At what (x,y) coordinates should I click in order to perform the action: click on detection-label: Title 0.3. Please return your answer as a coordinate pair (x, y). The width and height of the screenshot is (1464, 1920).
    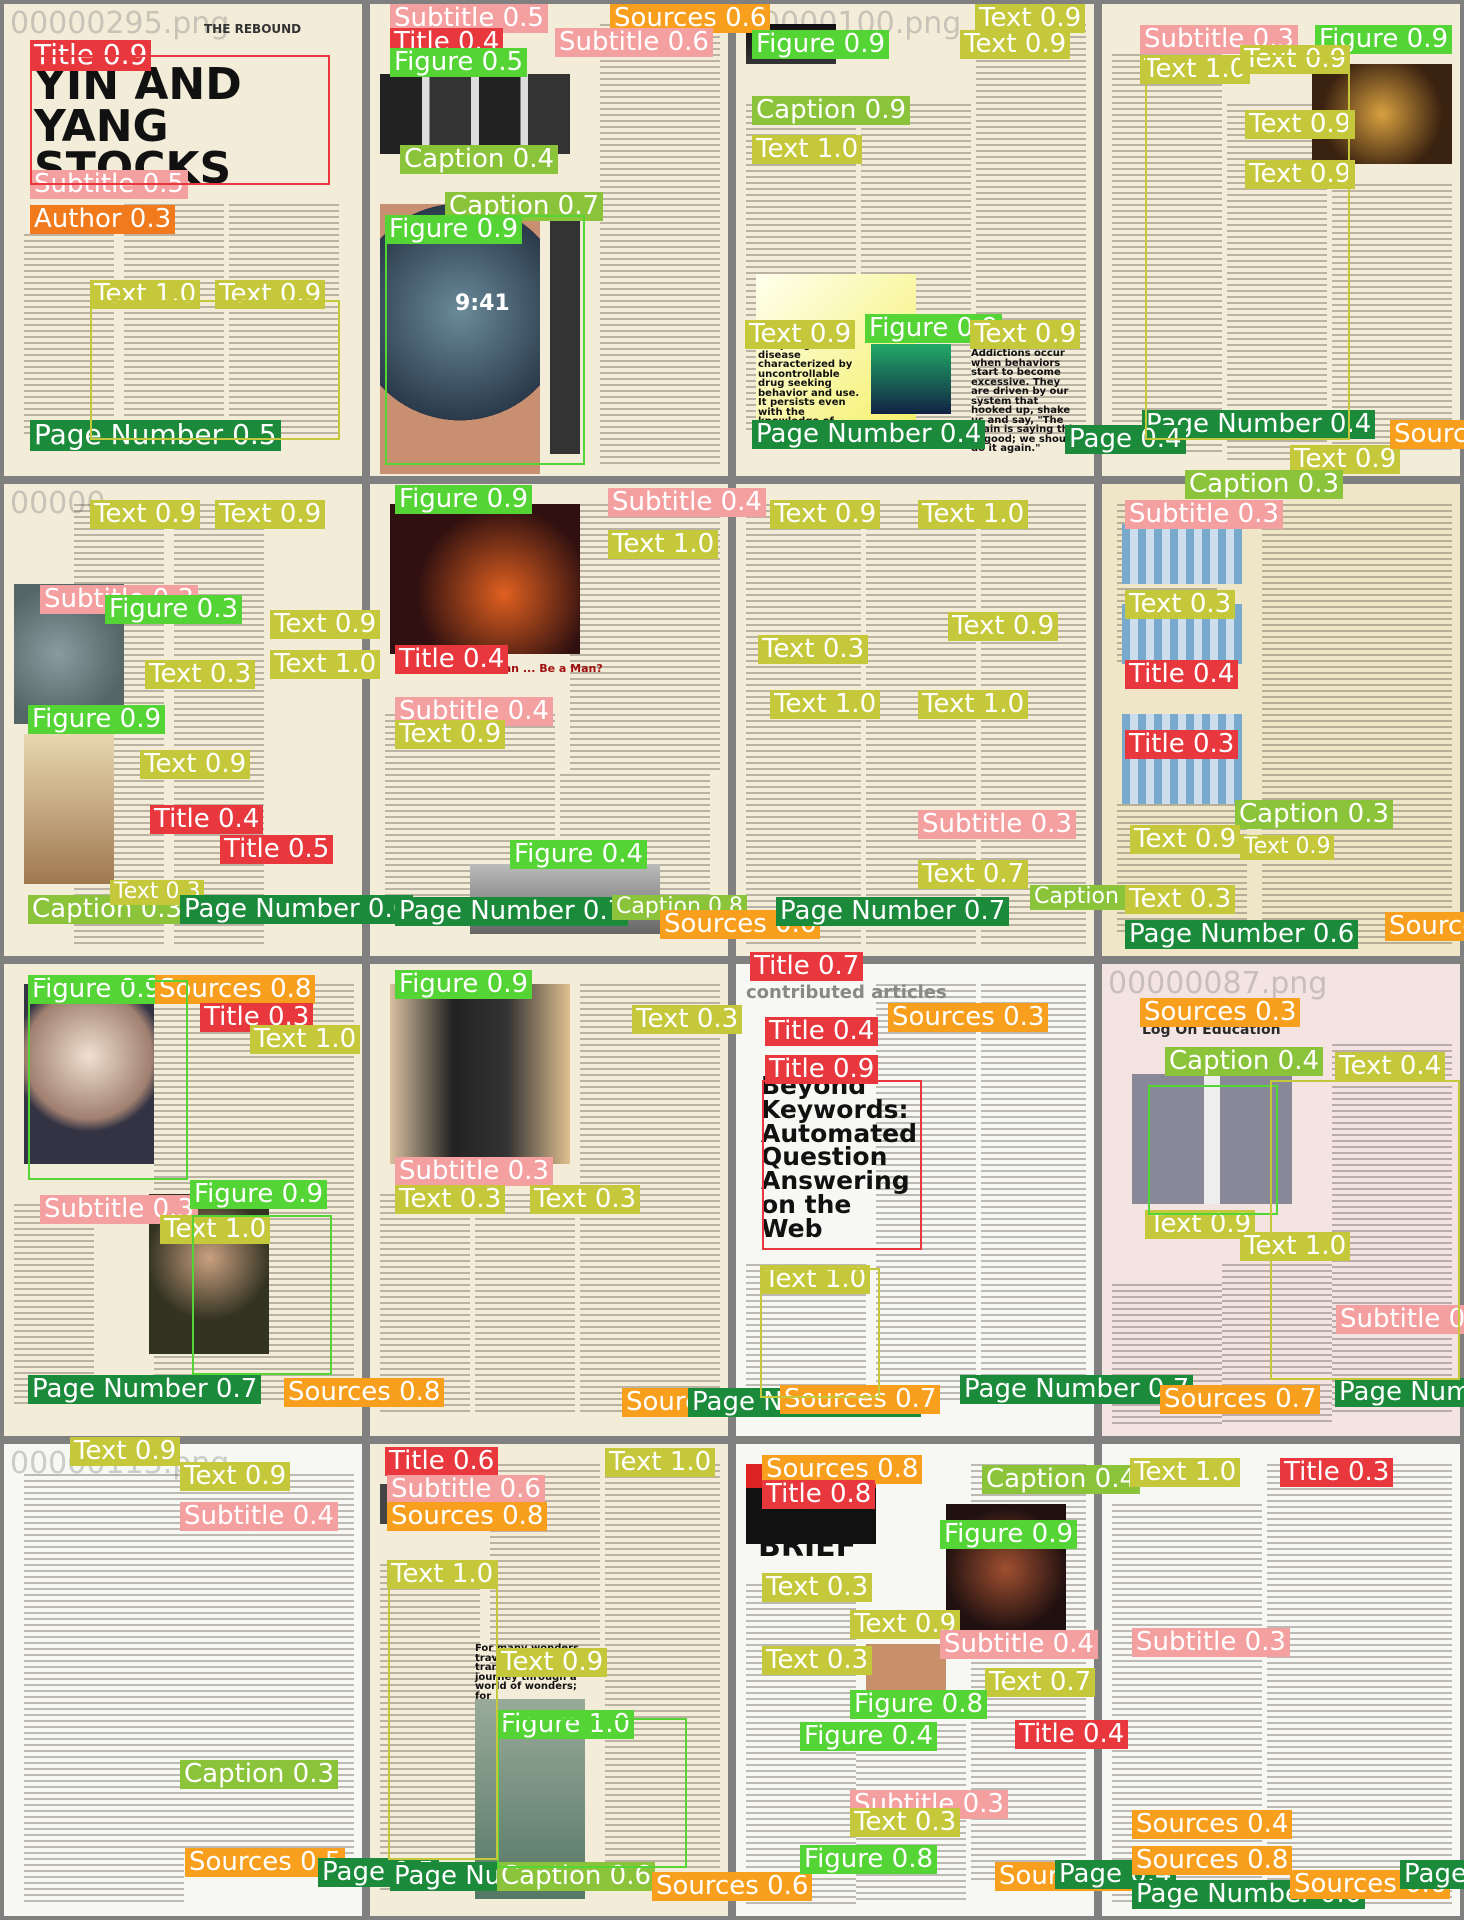
    Looking at the image, I should click on (1182, 744).